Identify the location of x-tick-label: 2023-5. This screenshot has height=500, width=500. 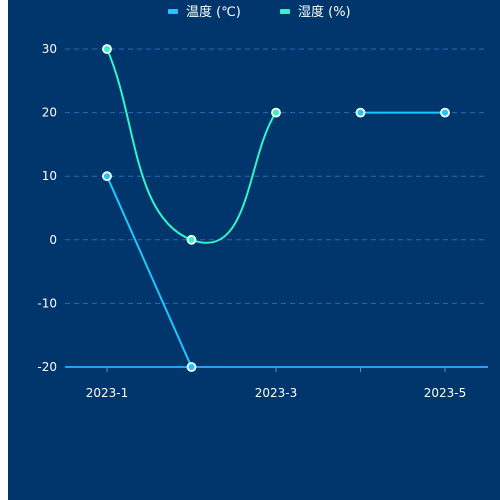
(445, 393).